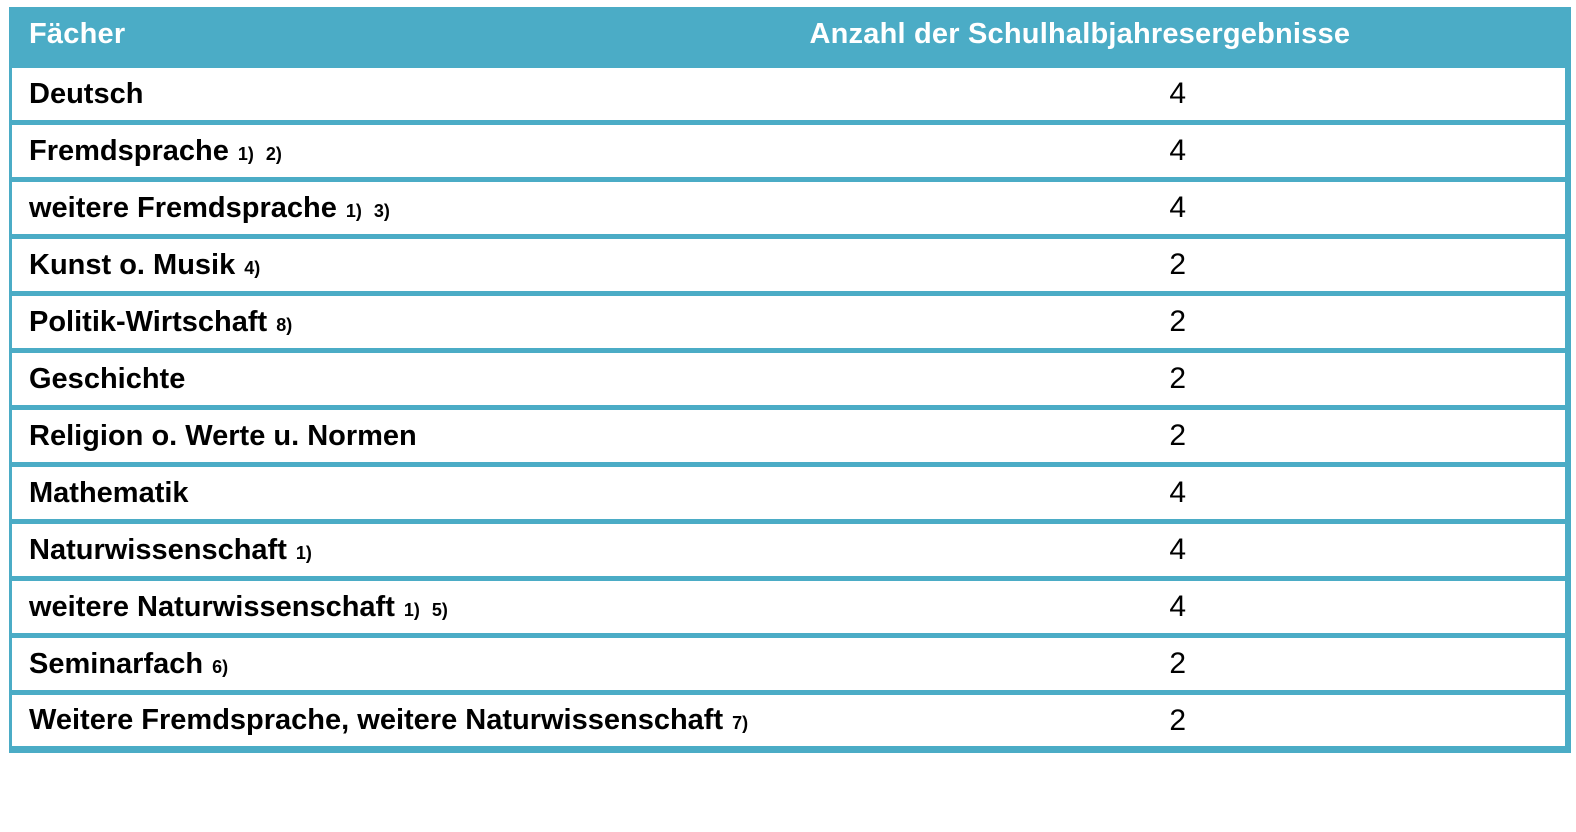  I want to click on subject-footnotes: 6), so click(220, 666).